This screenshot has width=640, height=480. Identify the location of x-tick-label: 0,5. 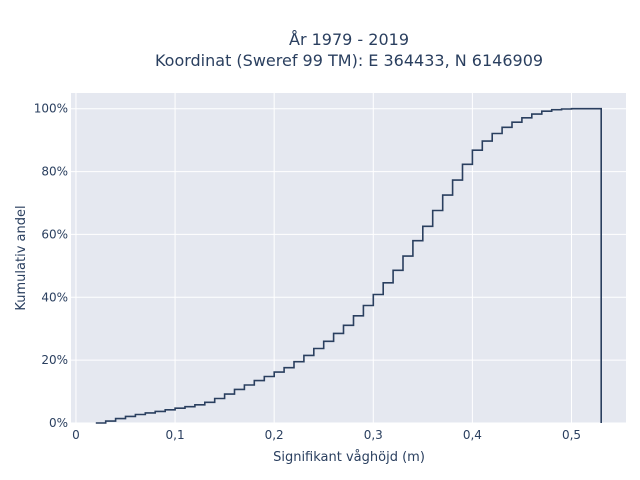
(571, 435).